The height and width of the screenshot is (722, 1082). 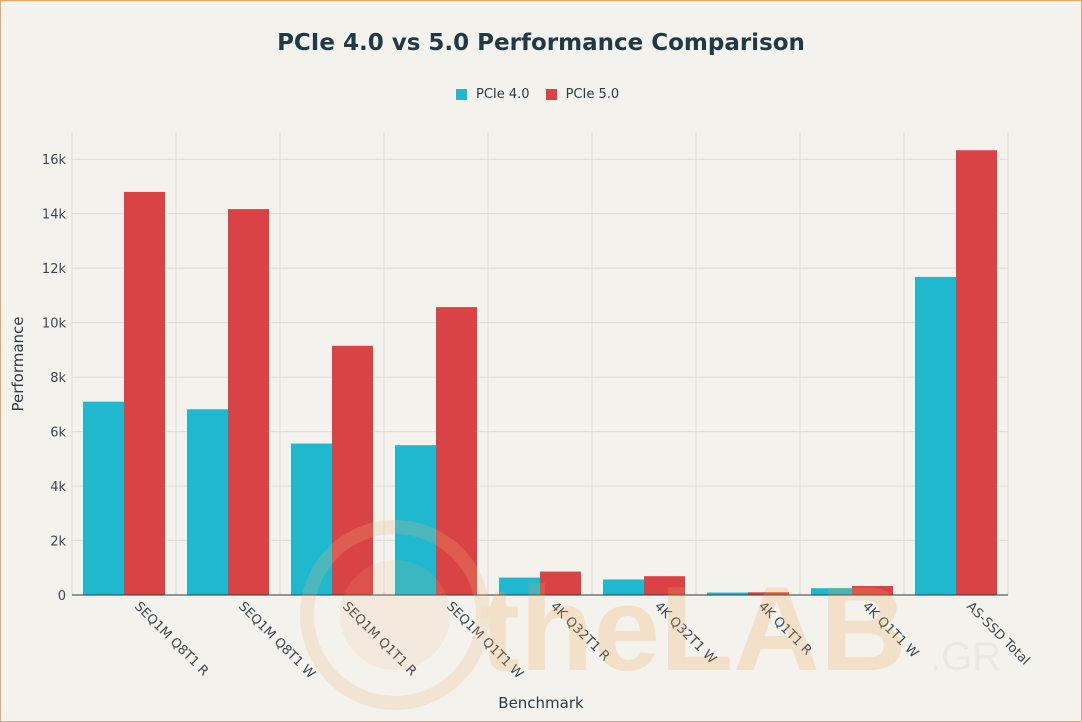 I want to click on legend-label-pcie4: PCIe 4.0, so click(x=503, y=94).